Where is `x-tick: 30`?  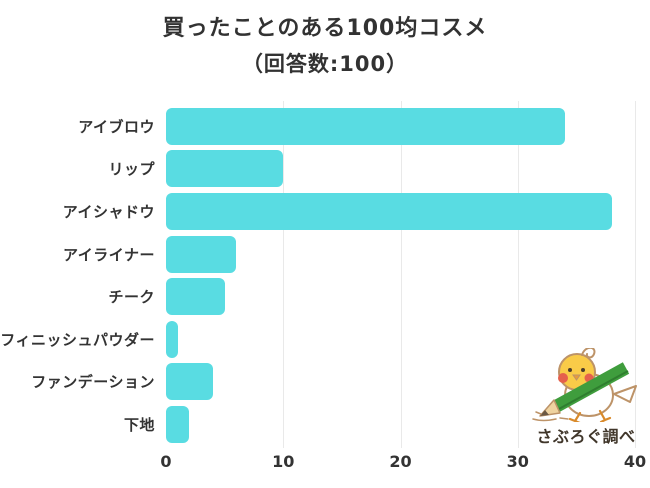 x-tick: 30 is located at coordinates (517, 461).